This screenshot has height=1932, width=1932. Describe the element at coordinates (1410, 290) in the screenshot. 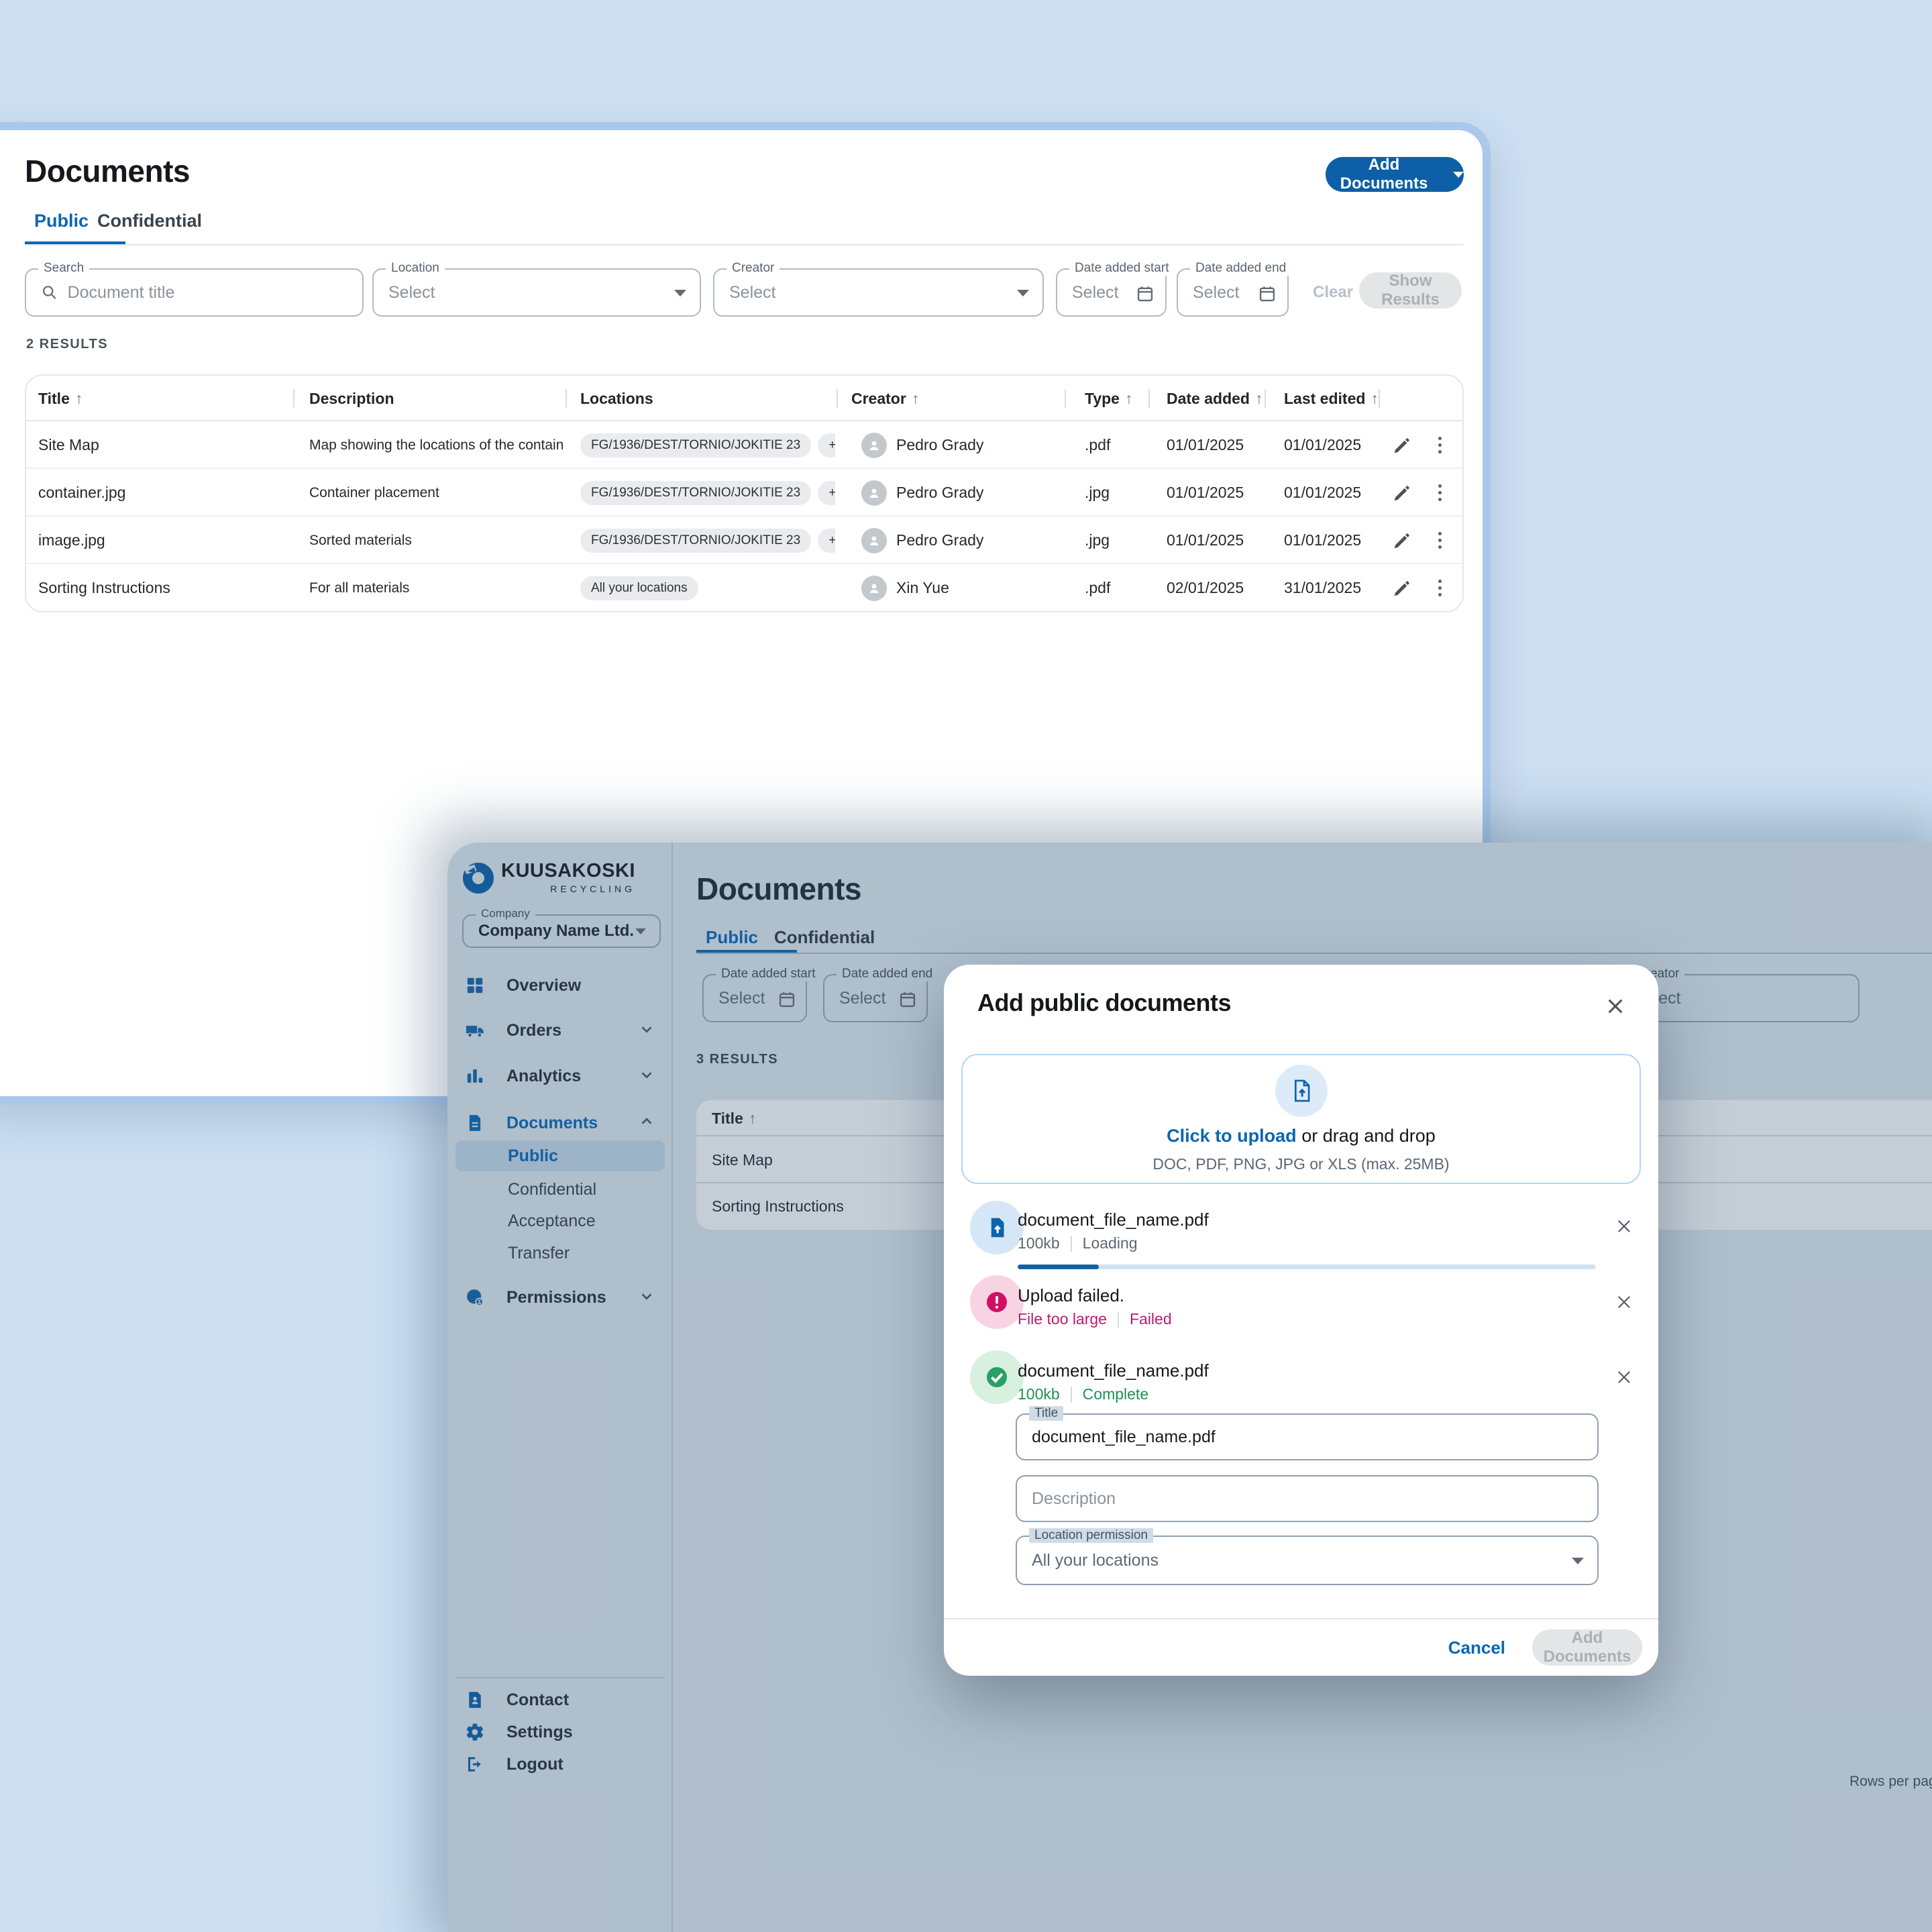

I see `show-results-button: Show Results` at that location.